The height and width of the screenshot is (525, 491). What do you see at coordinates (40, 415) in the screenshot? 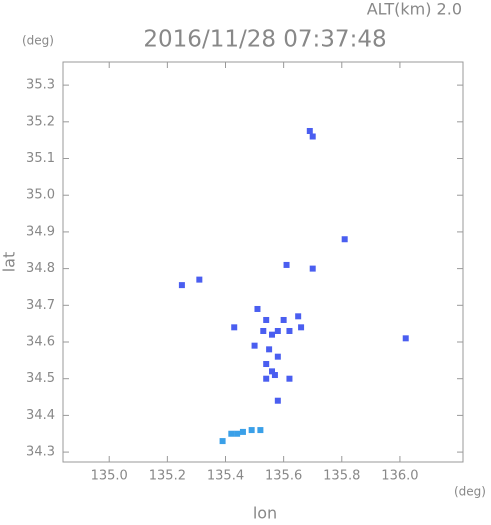
I see `y-tick-label: 34.4` at bounding box center [40, 415].